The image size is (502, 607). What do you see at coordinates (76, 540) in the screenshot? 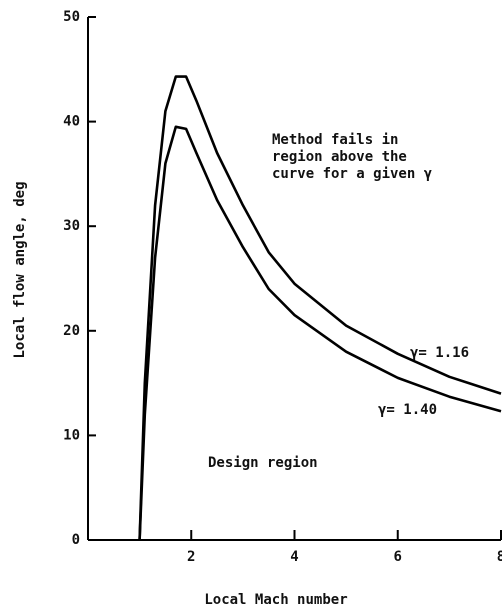
I see `y-tick-label: 0` at bounding box center [76, 540].